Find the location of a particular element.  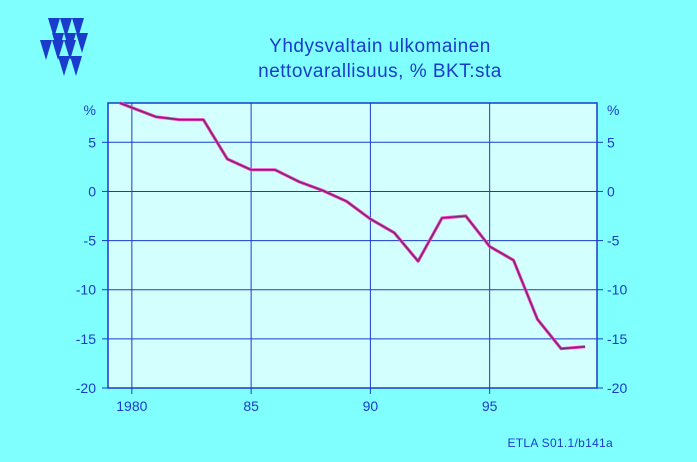

x-tick-label: 95 is located at coordinates (490, 406).